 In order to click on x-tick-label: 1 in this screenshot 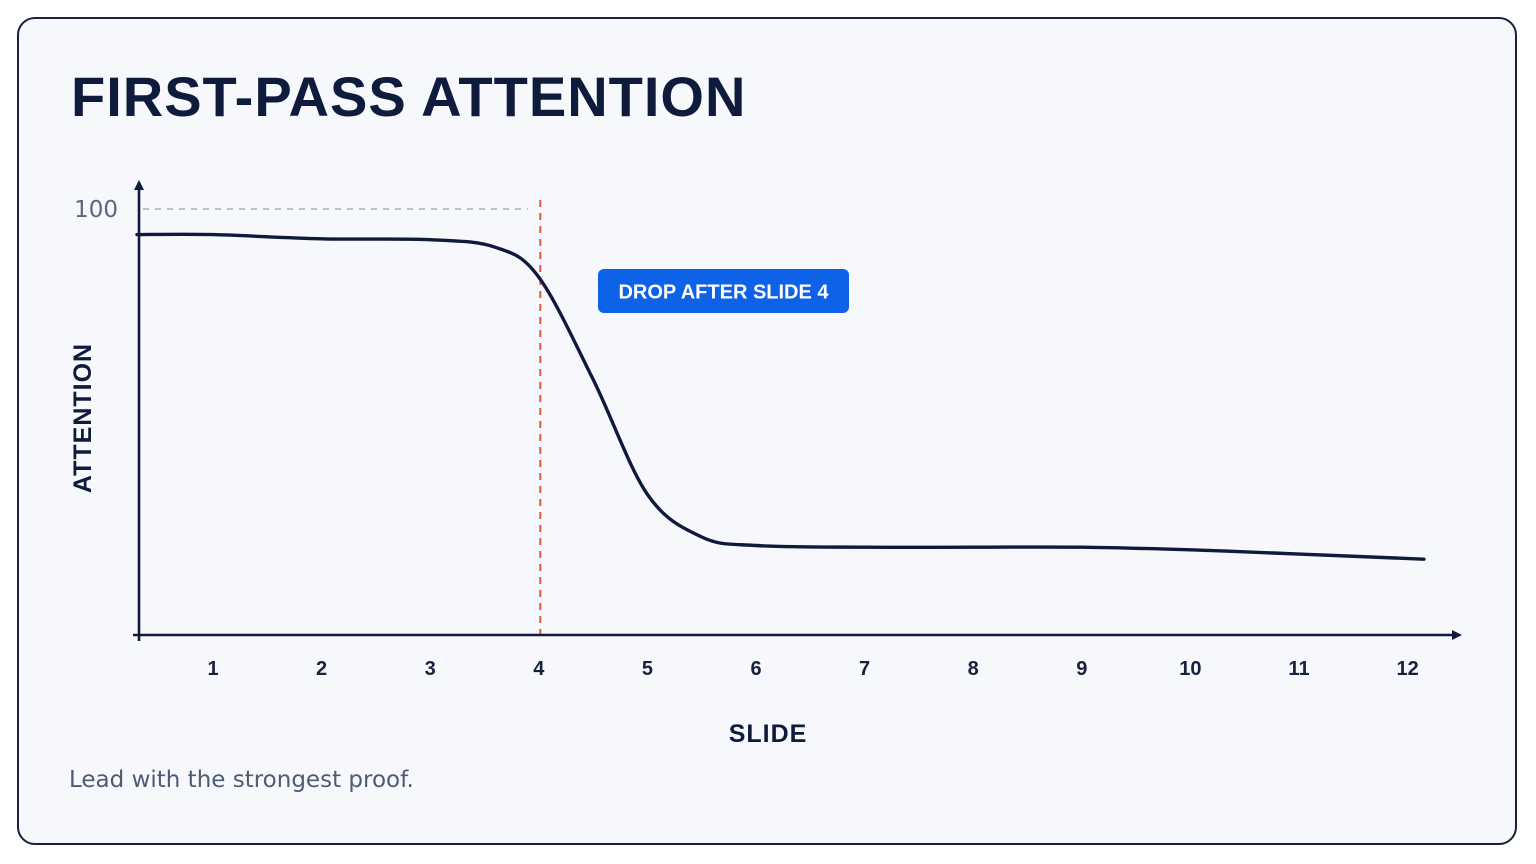, I will do `click(212, 669)`.